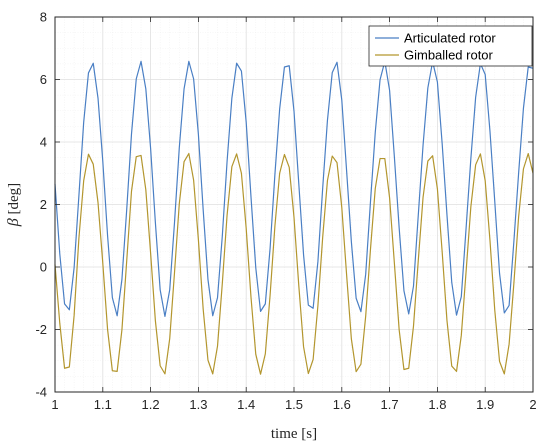 This screenshot has width=550, height=448. Describe the element at coordinates (41, 392) in the screenshot. I see `y-tick-label: -4` at that location.